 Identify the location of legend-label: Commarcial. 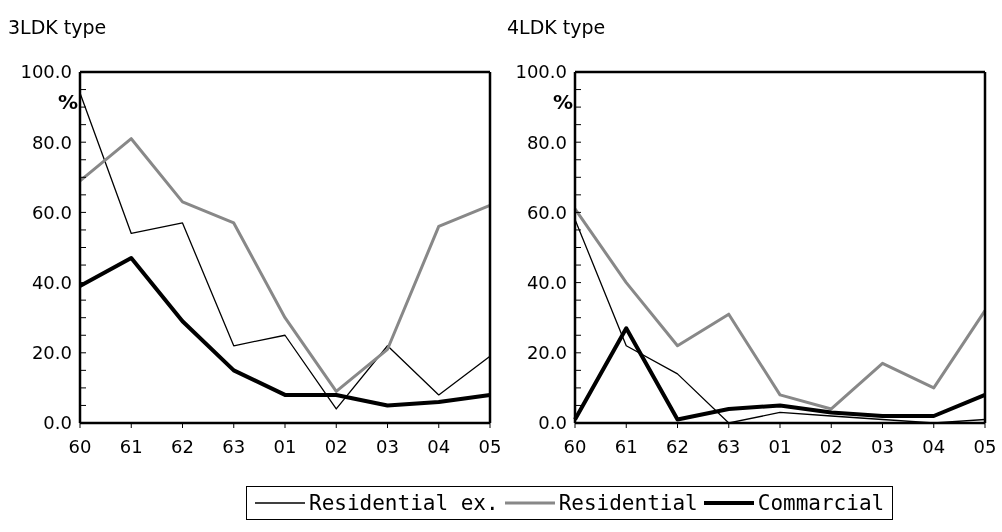
(821, 503).